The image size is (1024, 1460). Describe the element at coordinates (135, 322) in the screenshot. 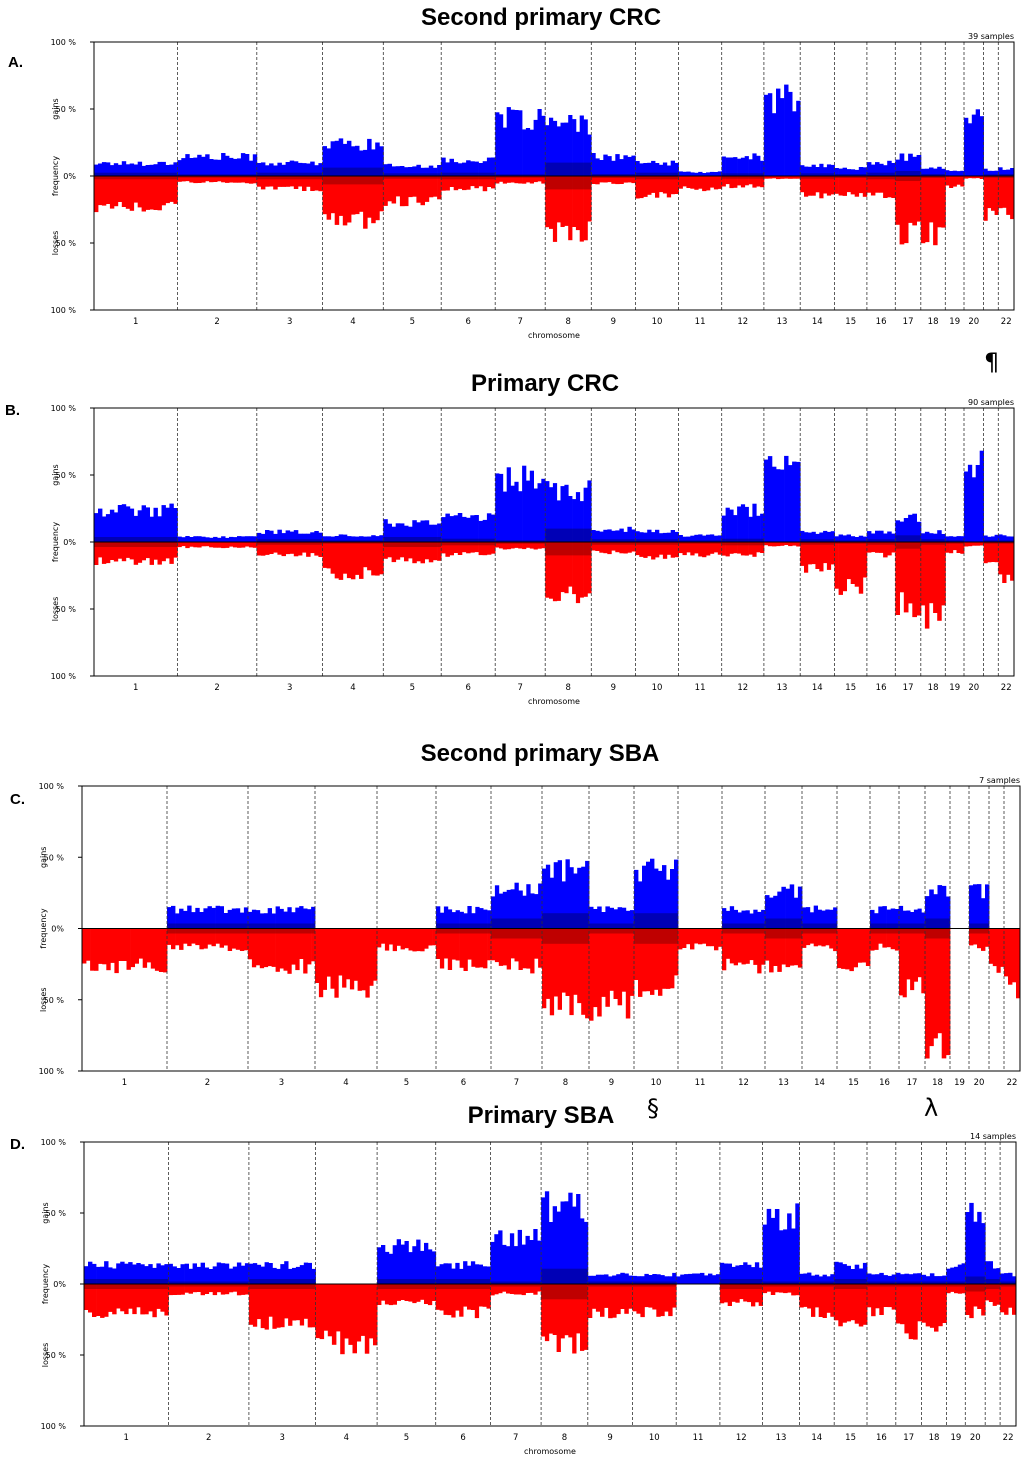

I see `chromosome-label: 1` at that location.